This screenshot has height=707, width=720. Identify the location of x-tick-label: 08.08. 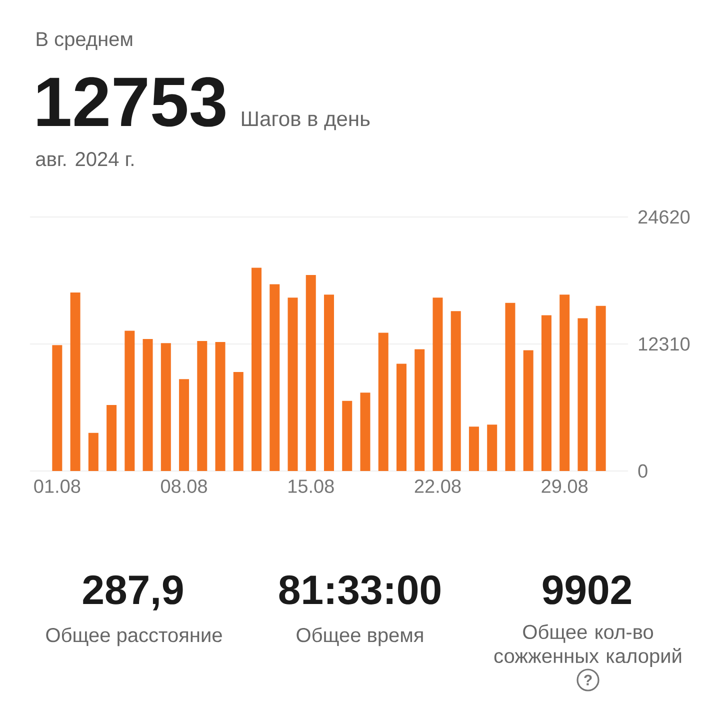
(183, 486).